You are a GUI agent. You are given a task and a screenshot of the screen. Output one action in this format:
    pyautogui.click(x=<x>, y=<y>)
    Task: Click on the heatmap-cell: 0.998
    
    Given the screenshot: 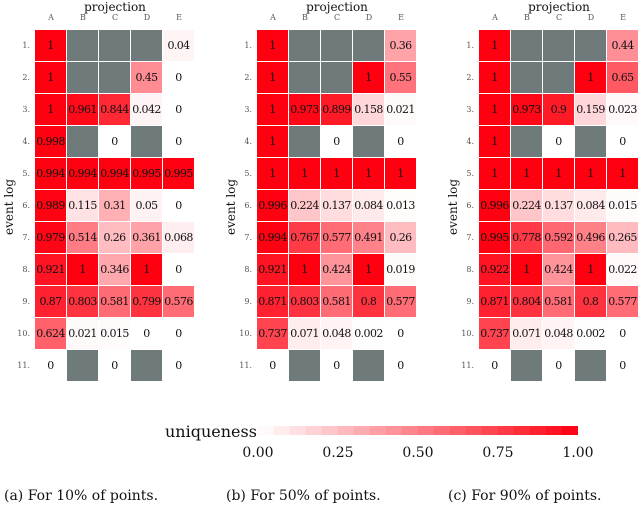 What is the action you would take?
    pyautogui.click(x=50, y=141)
    